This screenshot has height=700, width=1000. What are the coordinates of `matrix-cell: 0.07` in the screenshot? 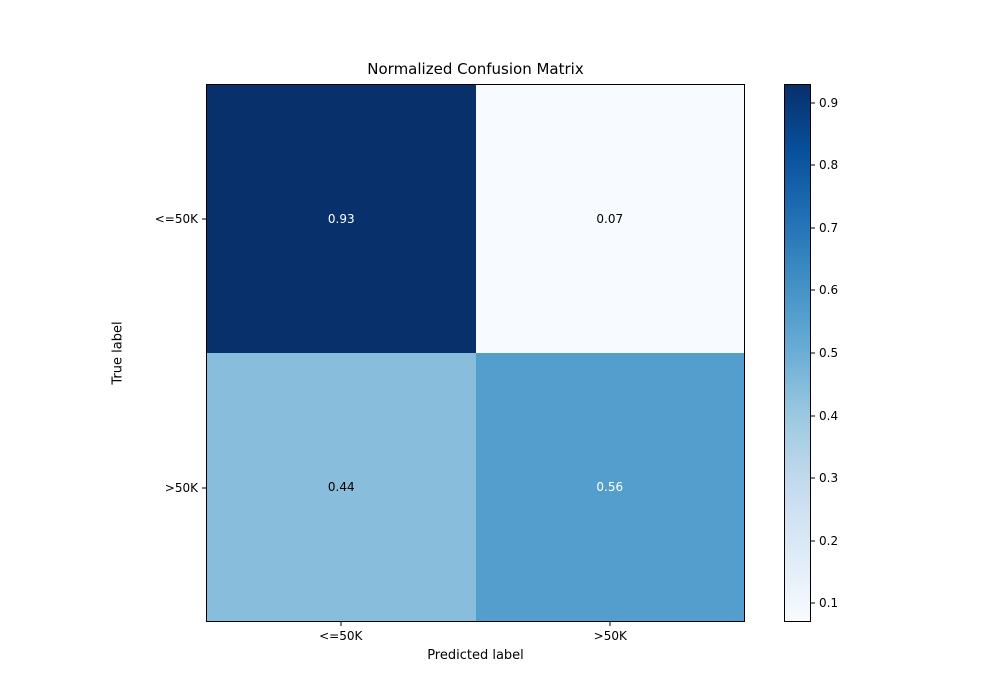 It's located at (609, 219).